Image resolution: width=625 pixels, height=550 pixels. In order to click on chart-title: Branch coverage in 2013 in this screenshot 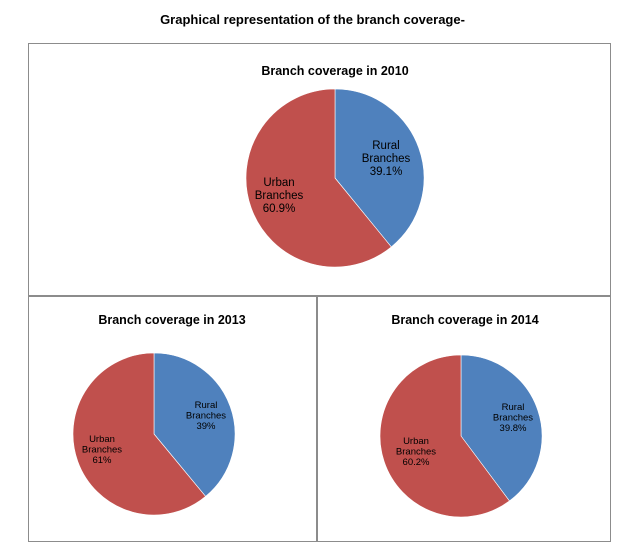, I will do `click(171, 320)`.